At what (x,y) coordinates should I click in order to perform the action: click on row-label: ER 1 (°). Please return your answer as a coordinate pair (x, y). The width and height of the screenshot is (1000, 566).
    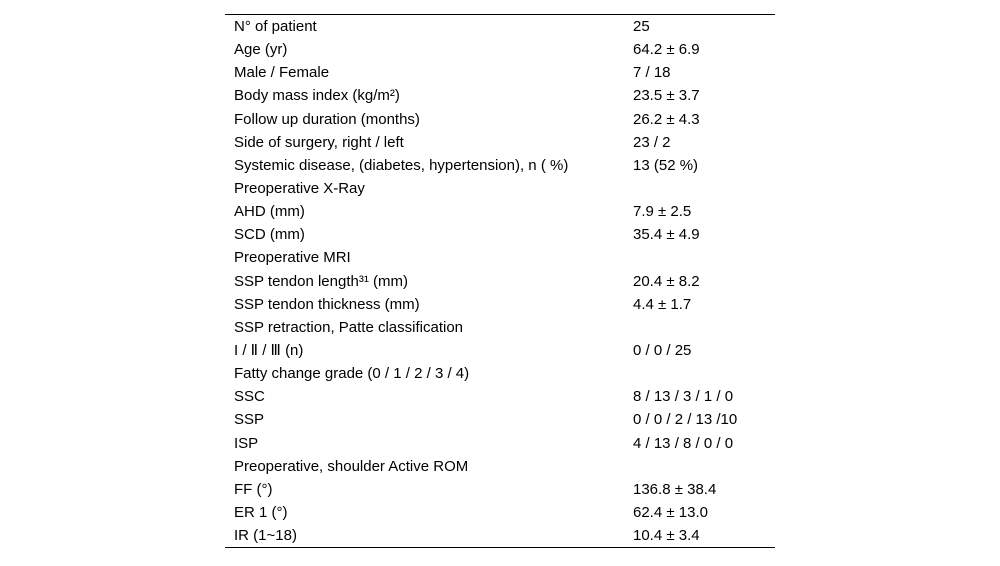
    Looking at the image, I should click on (261, 512).